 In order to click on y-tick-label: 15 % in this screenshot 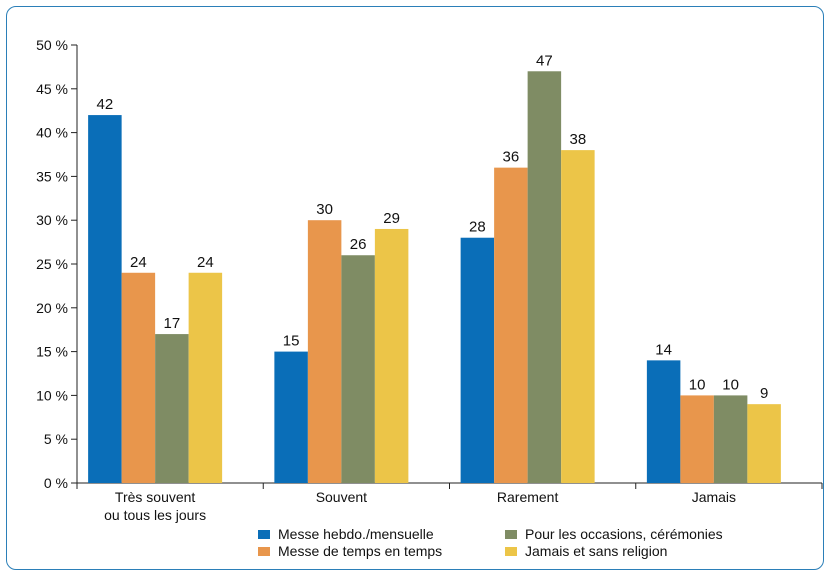, I will do `click(52, 352)`.